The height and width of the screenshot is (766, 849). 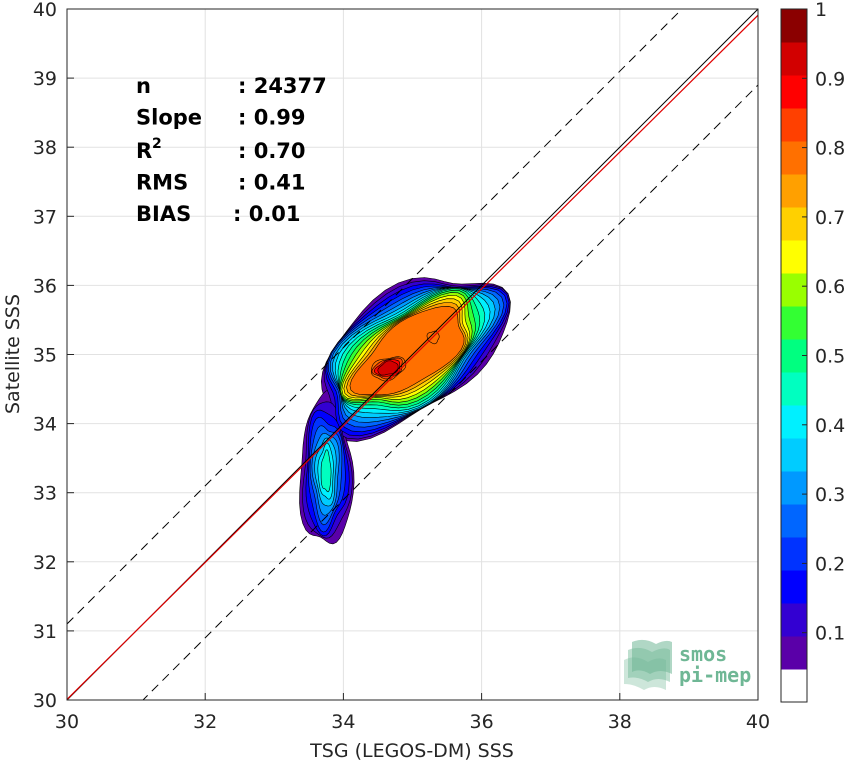 What do you see at coordinates (715, 675) in the screenshot?
I see `logo-line2: pi-mep` at bounding box center [715, 675].